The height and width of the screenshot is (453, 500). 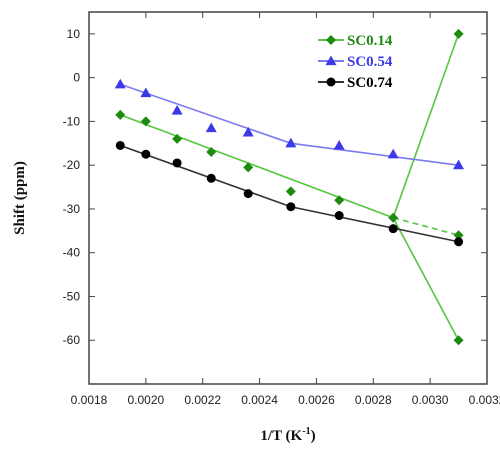 I want to click on legend: SC0.14 SC0.54 SC0.74, so click(x=355, y=62).